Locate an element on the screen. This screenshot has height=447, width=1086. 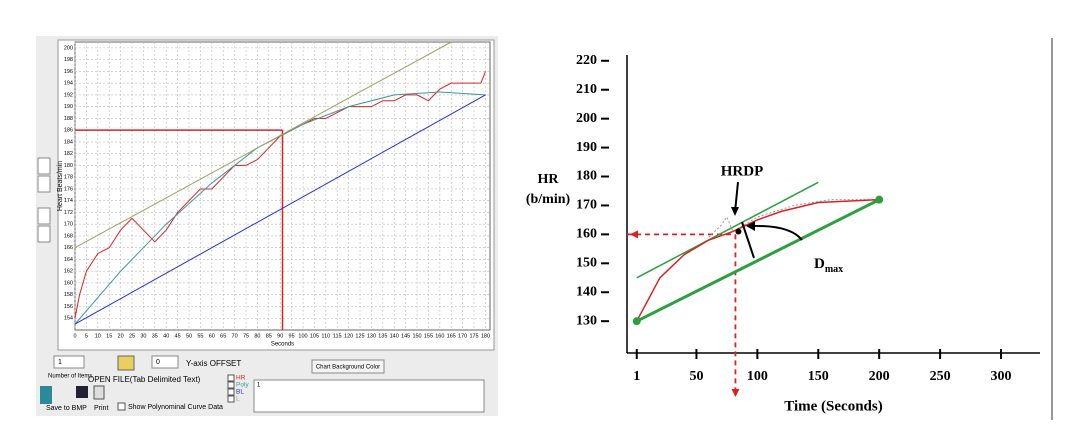
annotation-subscript: max is located at coordinates (834, 269).